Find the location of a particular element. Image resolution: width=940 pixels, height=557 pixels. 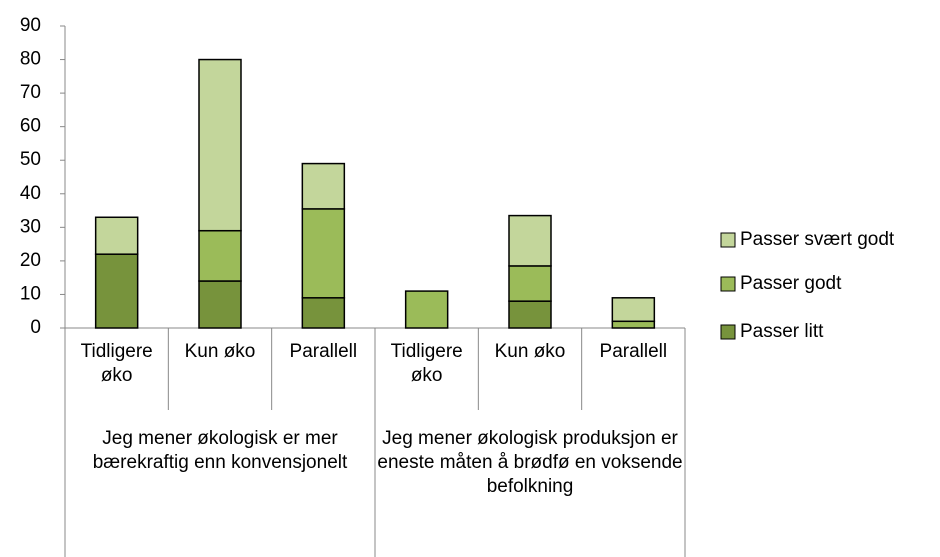

y-tick-label: 0 is located at coordinates (35, 327).